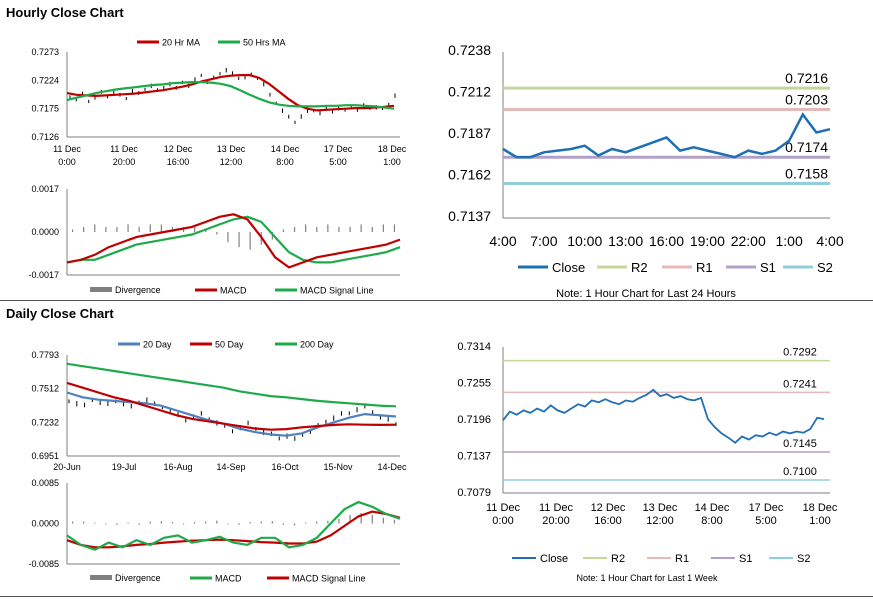 This screenshot has height=601, width=873. Describe the element at coordinates (663, 416) in the screenshot. I see `daily-pivot-close-line` at that location.